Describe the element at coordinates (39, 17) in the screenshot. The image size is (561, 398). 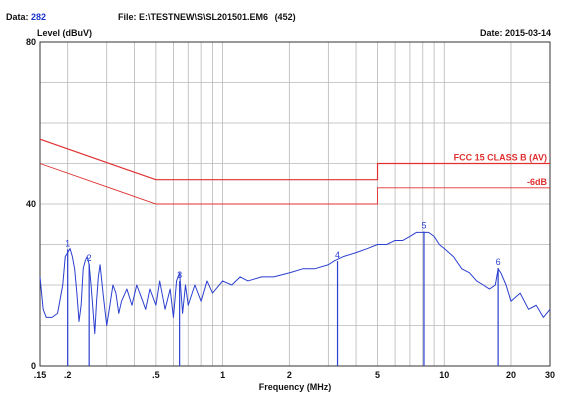
I see `data-number: 282` at that location.